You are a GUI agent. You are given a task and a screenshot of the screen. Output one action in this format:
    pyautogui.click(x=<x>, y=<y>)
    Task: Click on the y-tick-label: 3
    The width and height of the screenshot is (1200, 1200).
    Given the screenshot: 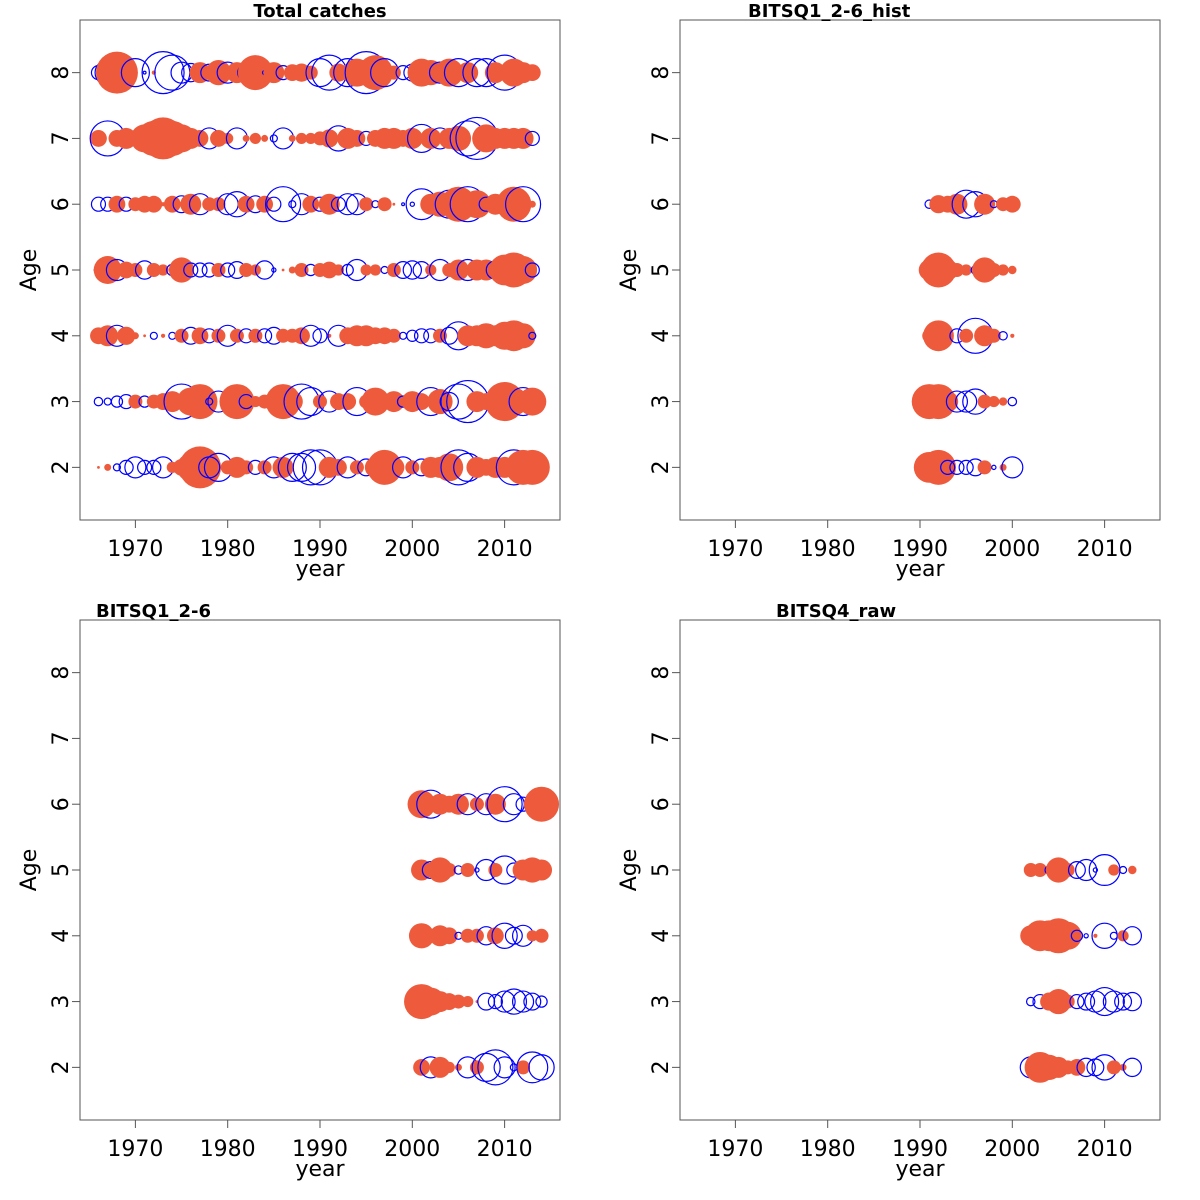 What is the action you would take?
    pyautogui.click(x=61, y=402)
    